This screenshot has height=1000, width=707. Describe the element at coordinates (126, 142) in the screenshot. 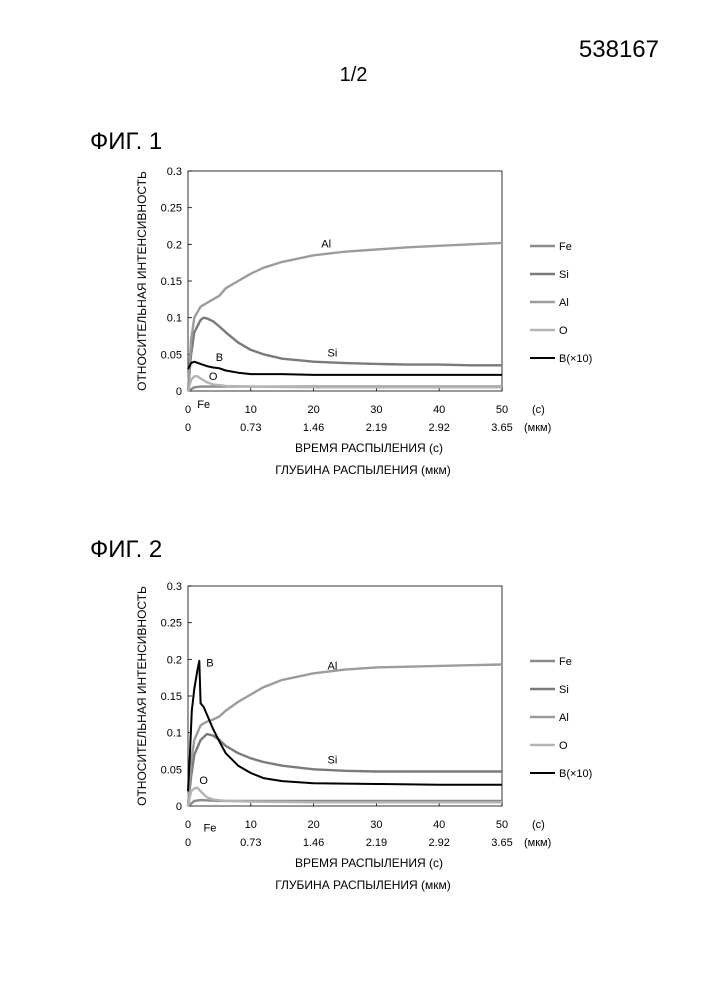

I see `figure-1-label: ФИГ. 1` at that location.